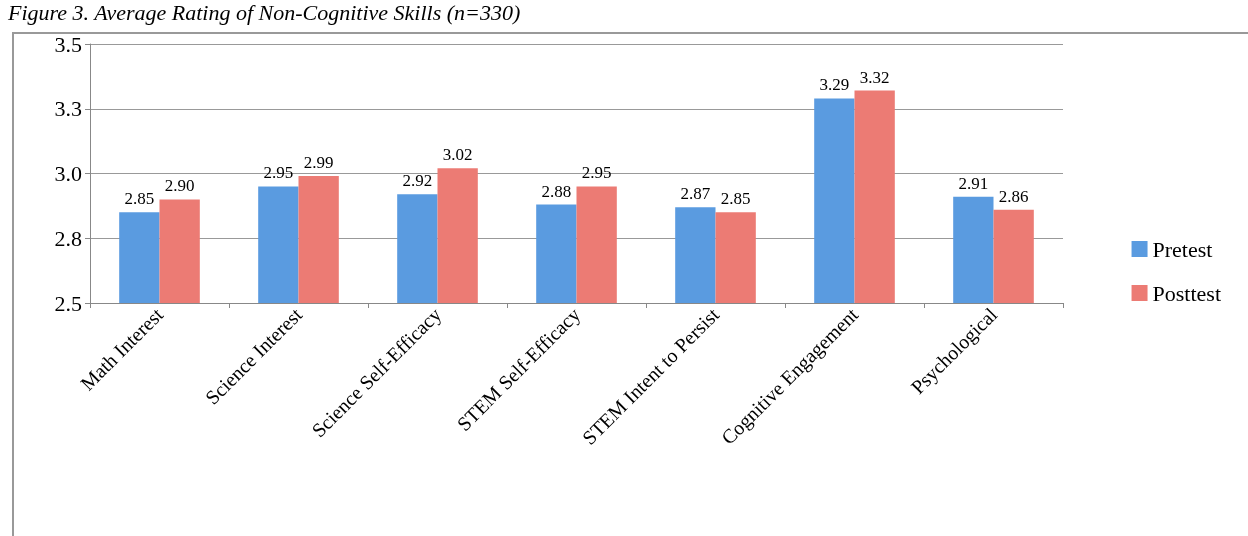 The image size is (1248, 536). I want to click on data-label: 2.86, so click(1013, 196).